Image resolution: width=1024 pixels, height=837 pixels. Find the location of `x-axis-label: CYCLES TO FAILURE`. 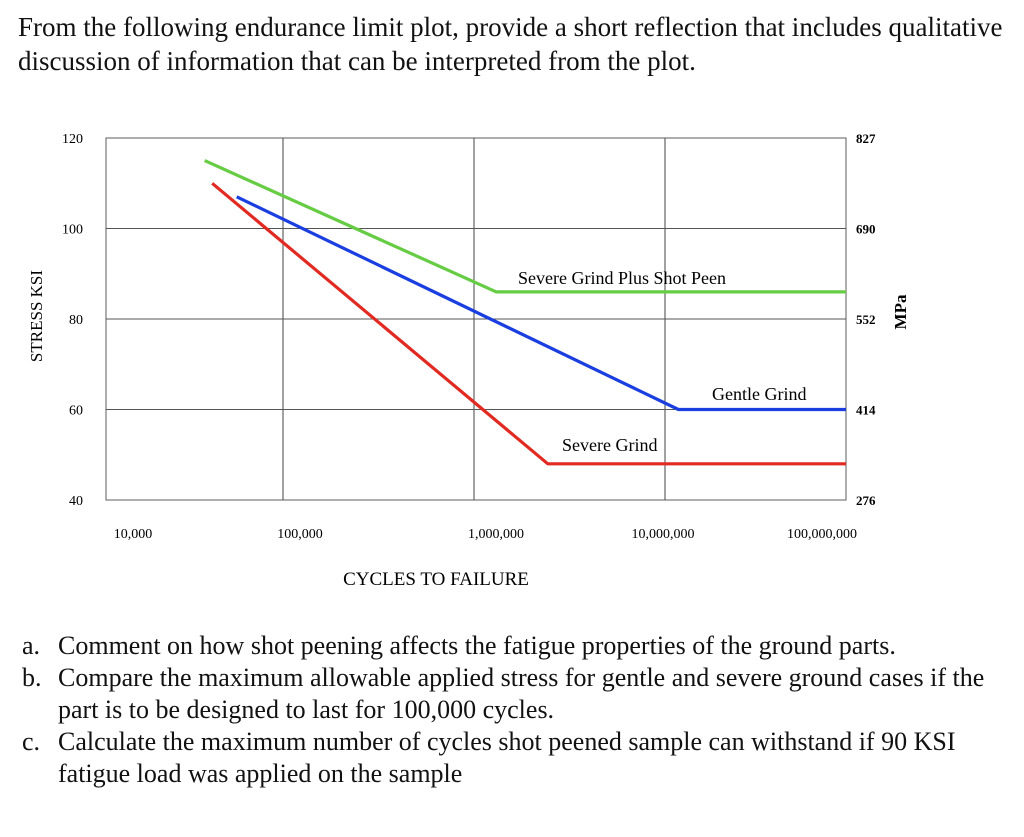

x-axis-label: CYCLES TO FAILURE is located at coordinates (436, 579).